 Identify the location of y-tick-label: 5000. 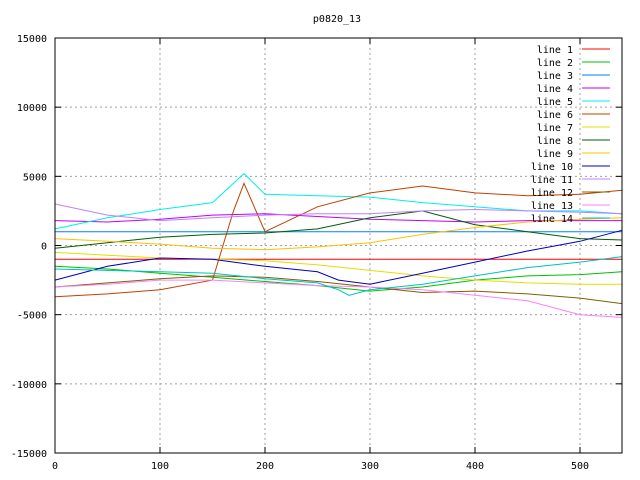
(35, 177).